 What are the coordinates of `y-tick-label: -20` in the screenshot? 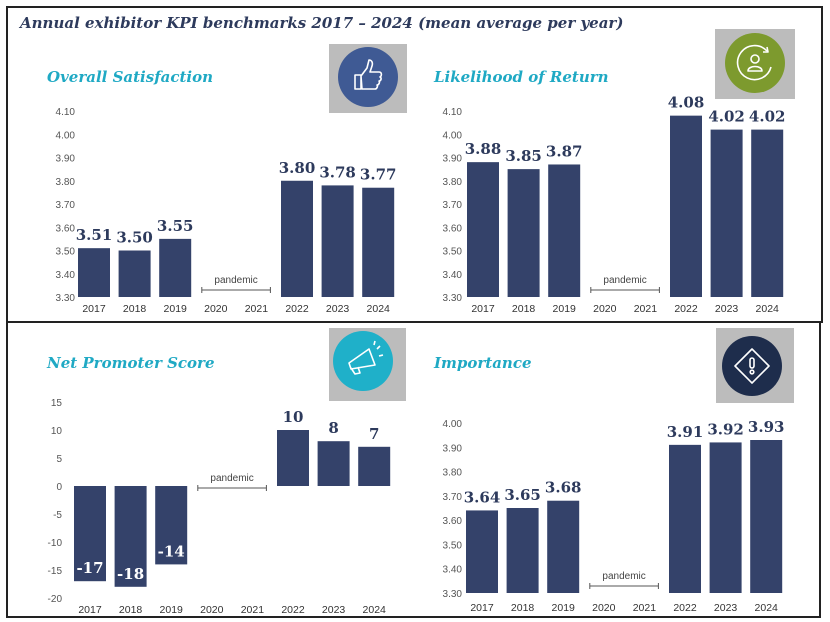 It's located at (55, 599).